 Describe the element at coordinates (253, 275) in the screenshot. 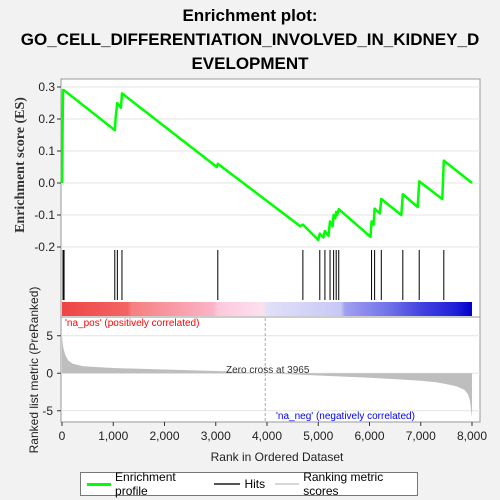

I see `hit-markers` at that location.